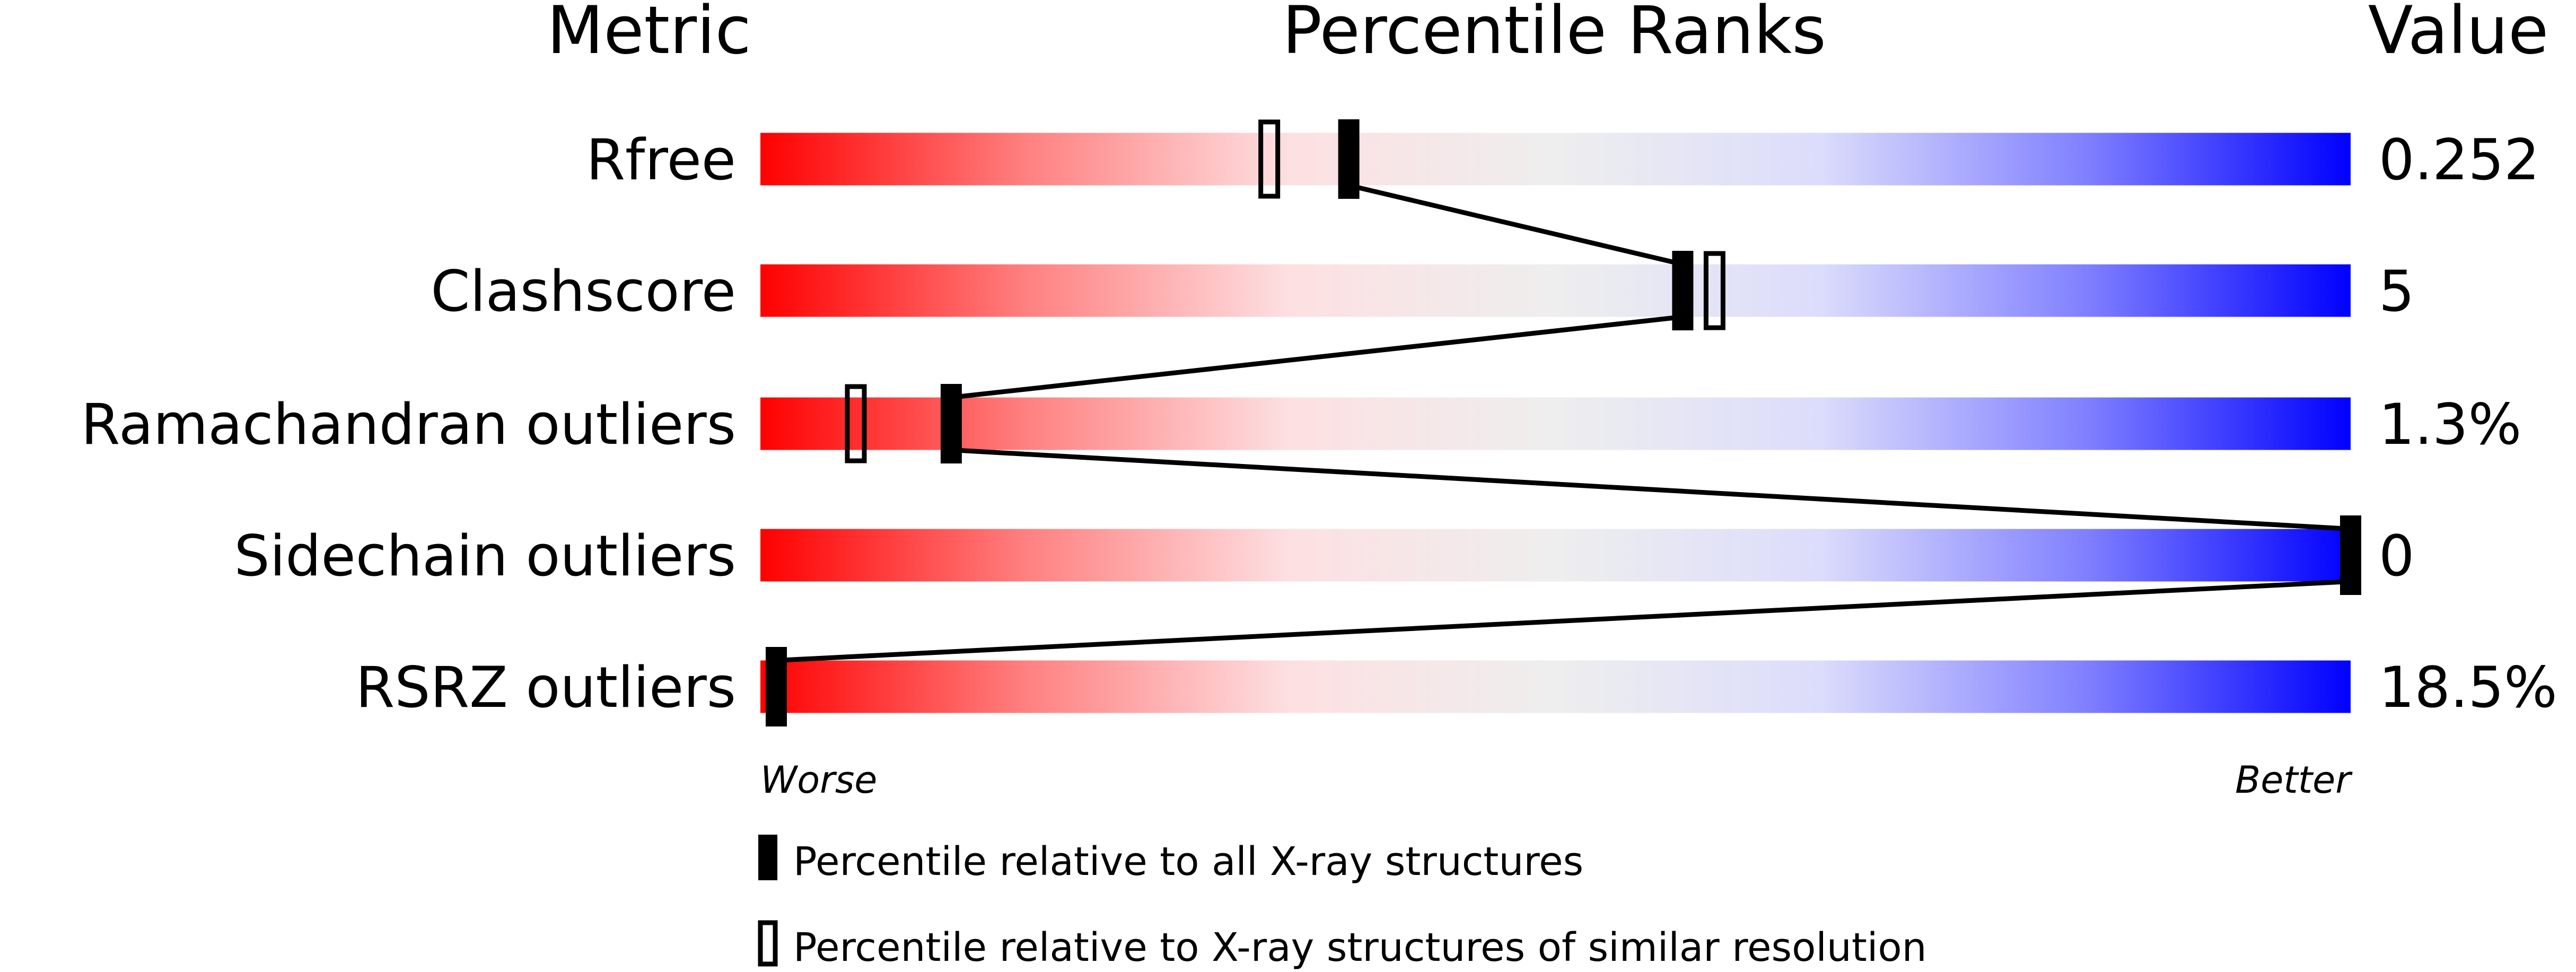  I want to click on header-metric: Metric, so click(649, 34).